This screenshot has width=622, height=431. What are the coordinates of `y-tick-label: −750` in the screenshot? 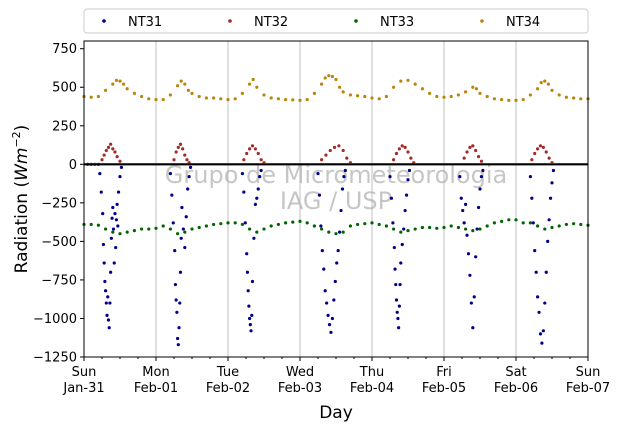 It's located at (59, 280).